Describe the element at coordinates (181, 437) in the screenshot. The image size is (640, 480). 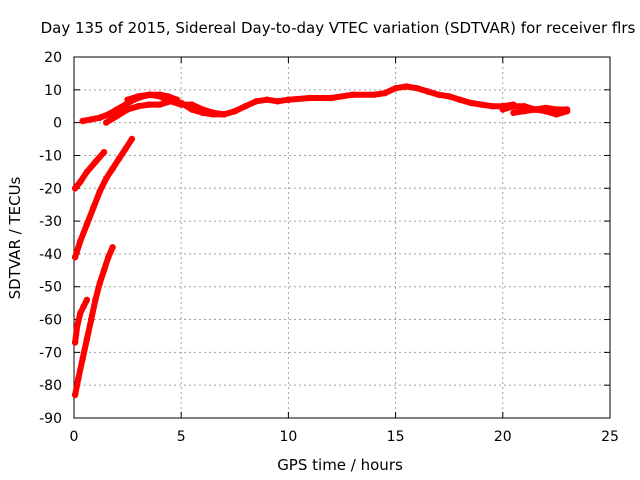
I see `x-tick-label: 5` at that location.